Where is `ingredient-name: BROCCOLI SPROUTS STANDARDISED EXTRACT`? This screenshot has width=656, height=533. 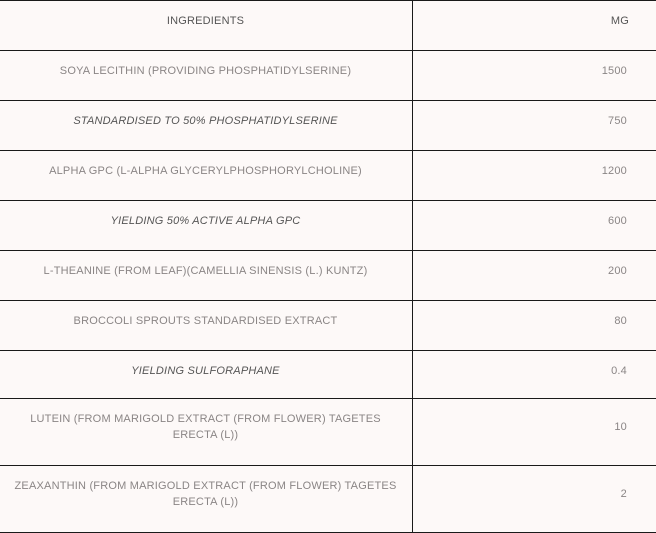
ingredient-name: BROCCOLI SPROUTS STANDARDISED EXTRACT is located at coordinates (206, 326).